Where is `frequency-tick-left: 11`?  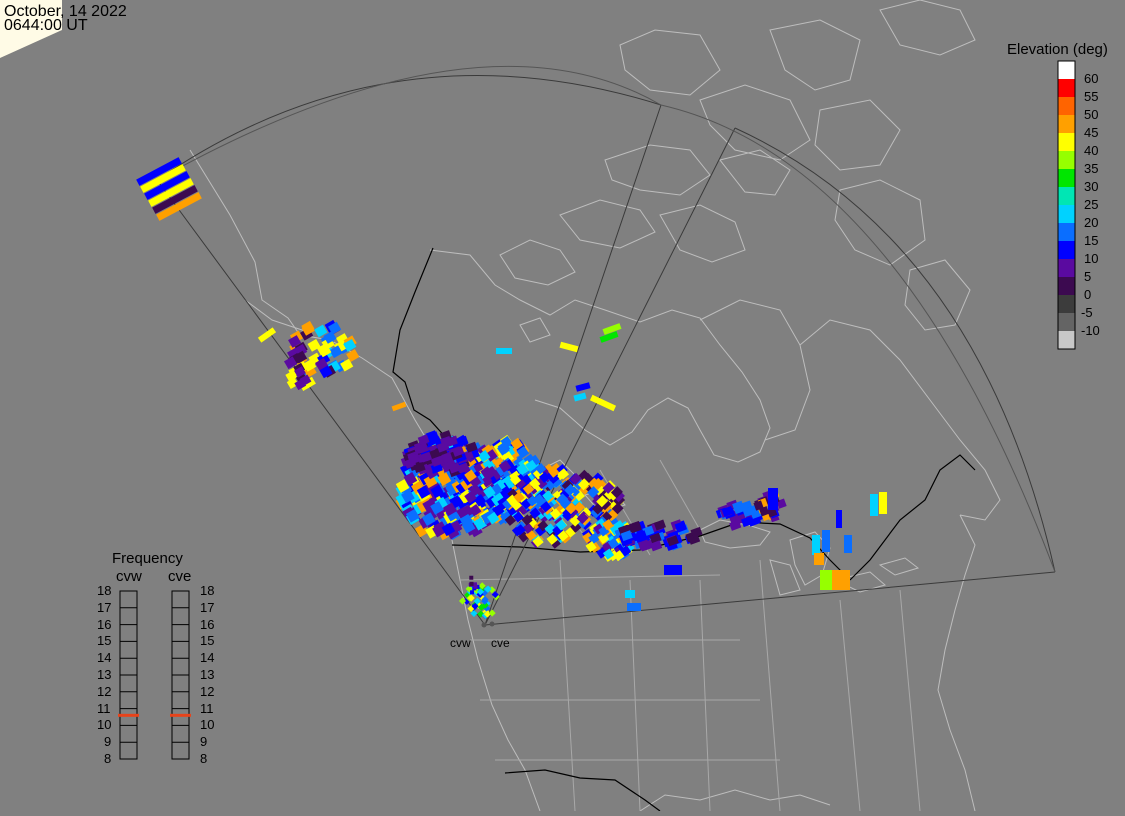 frequency-tick-left: 11 is located at coordinates (104, 708).